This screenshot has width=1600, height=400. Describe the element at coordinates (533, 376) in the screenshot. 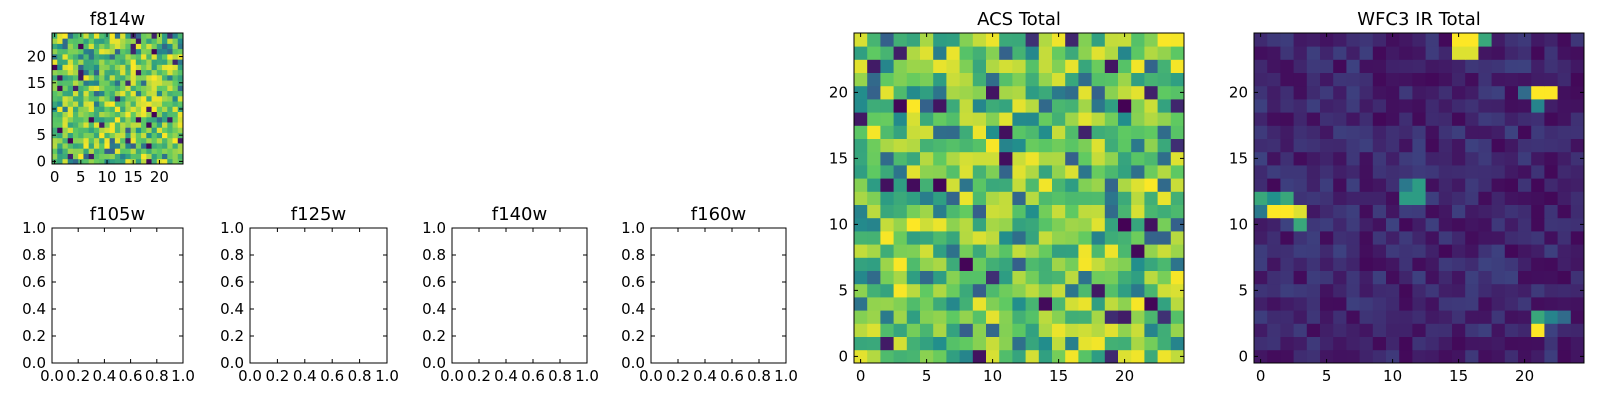

I see `x-tick-label: 0.6` at that location.